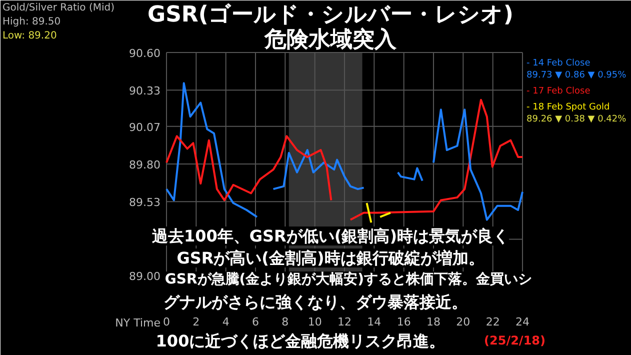  Describe the element at coordinates (523, 322) in the screenshot. I see `x-tick-label: 24` at that location.